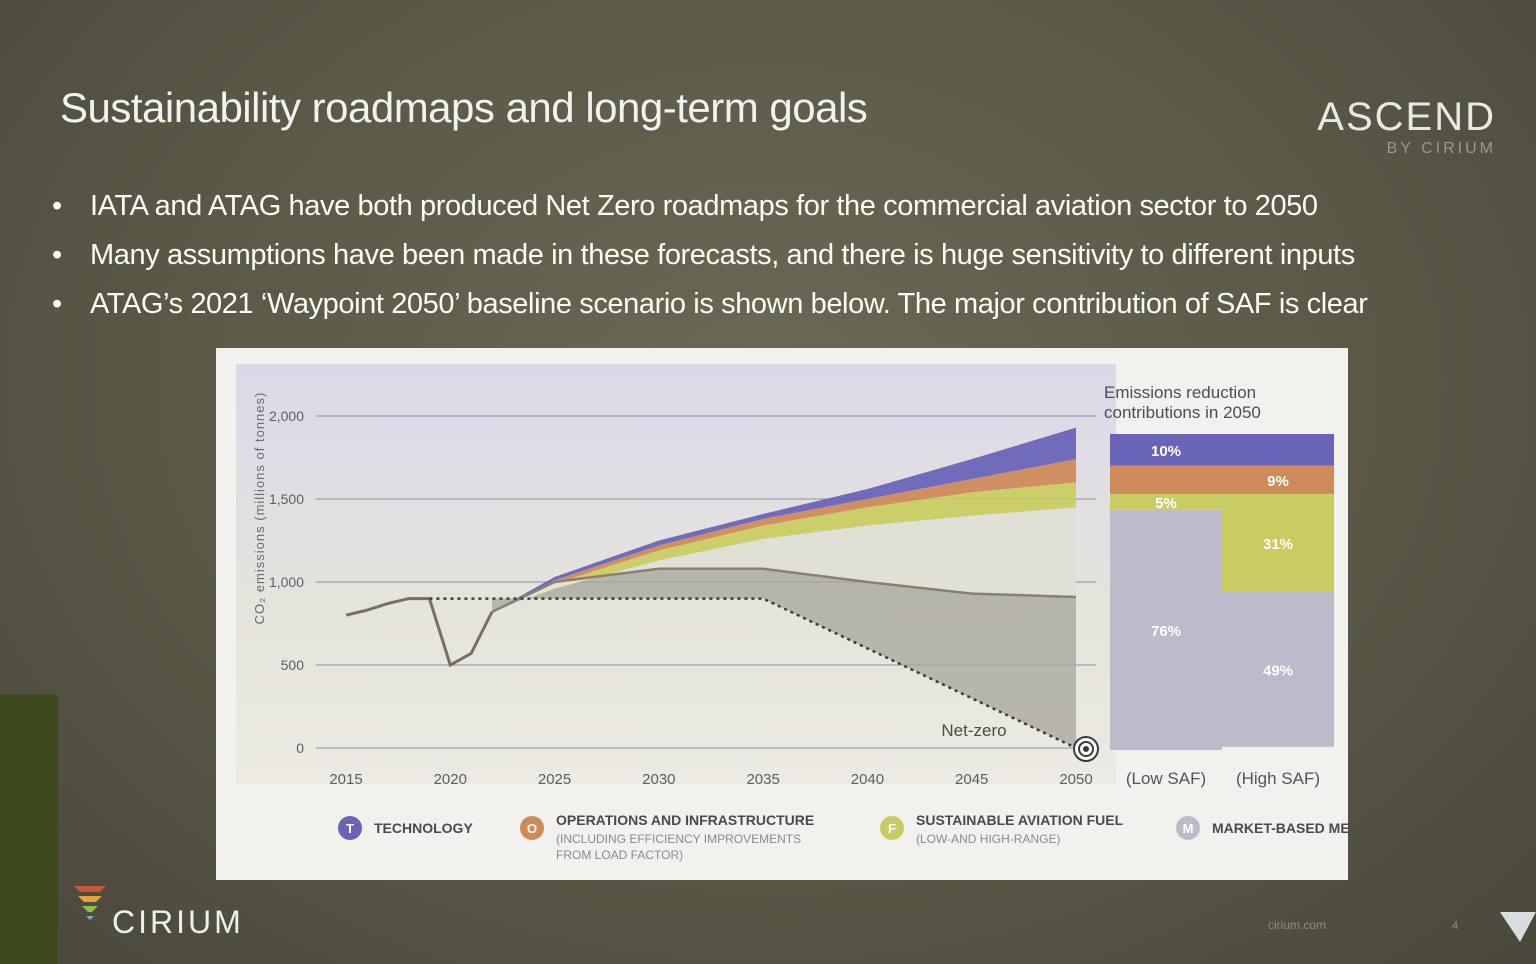 Image resolution: width=1536 pixels, height=964 pixels. I want to click on market-based-upper-band, so click(784, 559).